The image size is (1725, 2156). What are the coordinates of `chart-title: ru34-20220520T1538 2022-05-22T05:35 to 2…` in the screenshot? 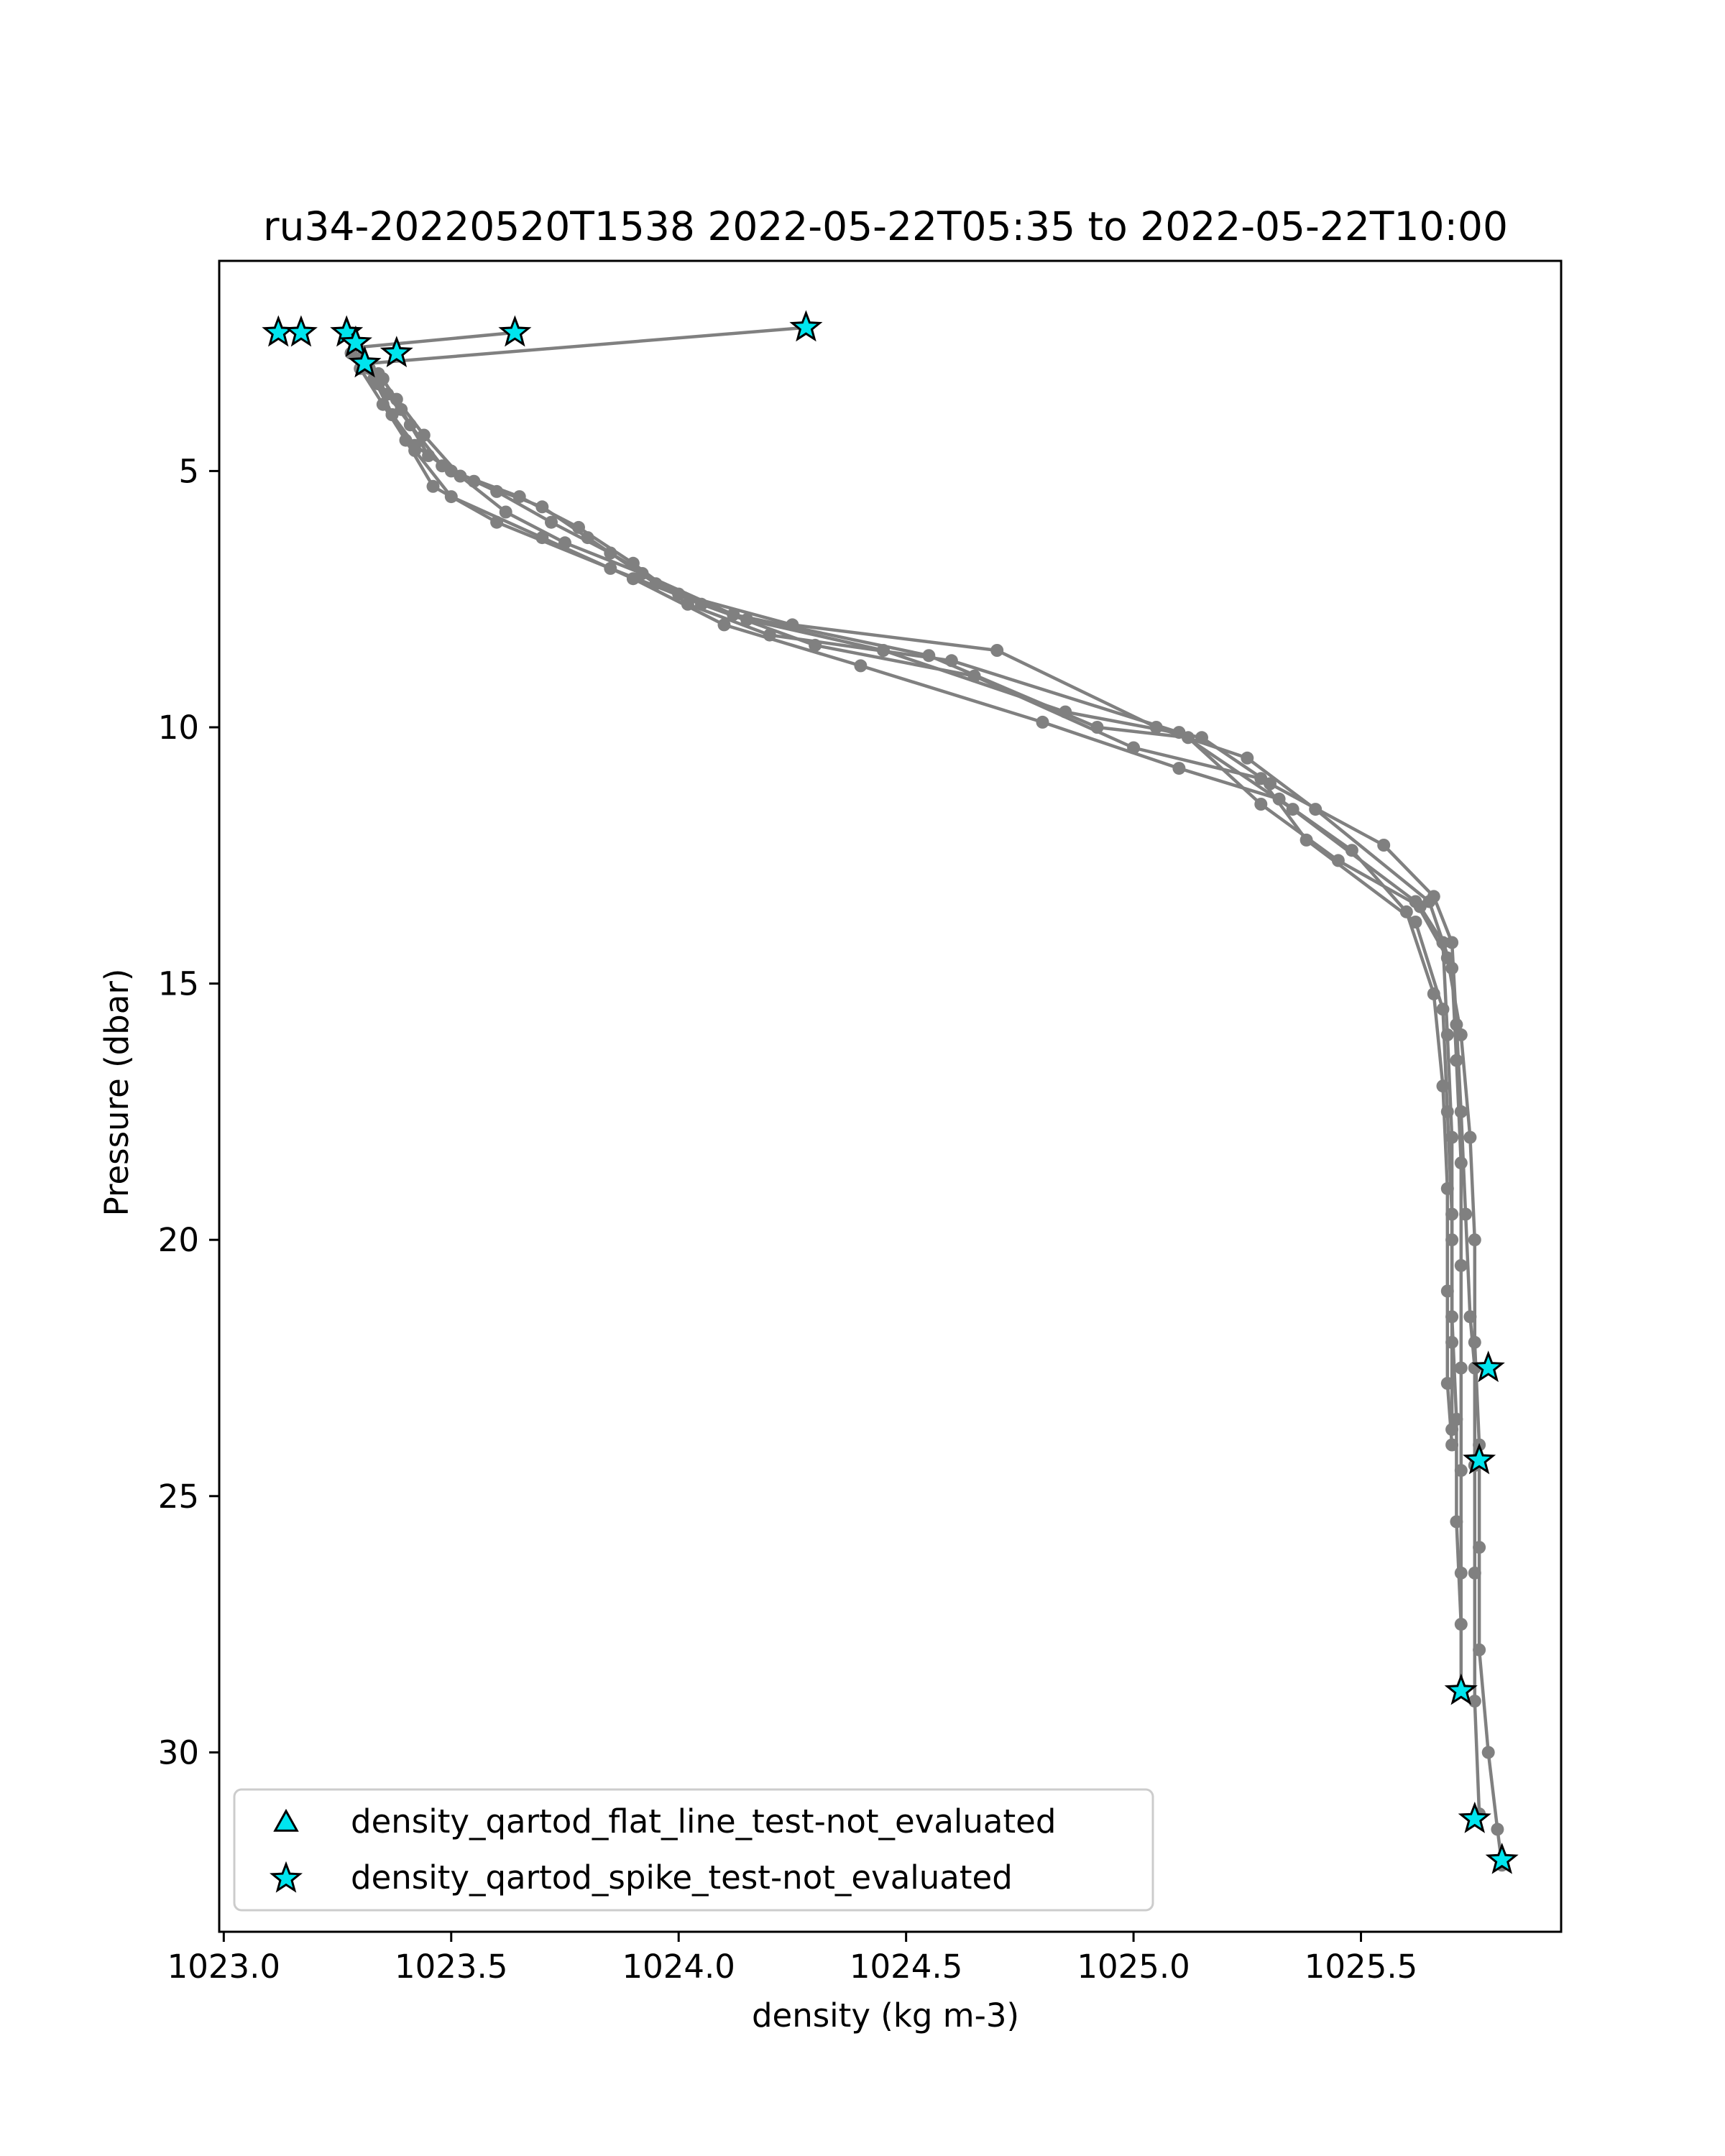 It's located at (885, 226).